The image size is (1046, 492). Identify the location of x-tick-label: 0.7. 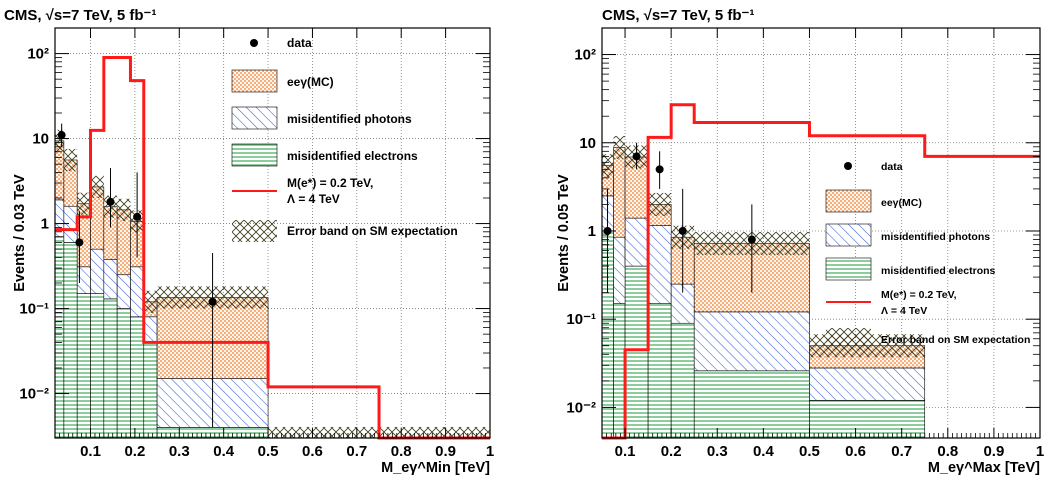
(356, 451).